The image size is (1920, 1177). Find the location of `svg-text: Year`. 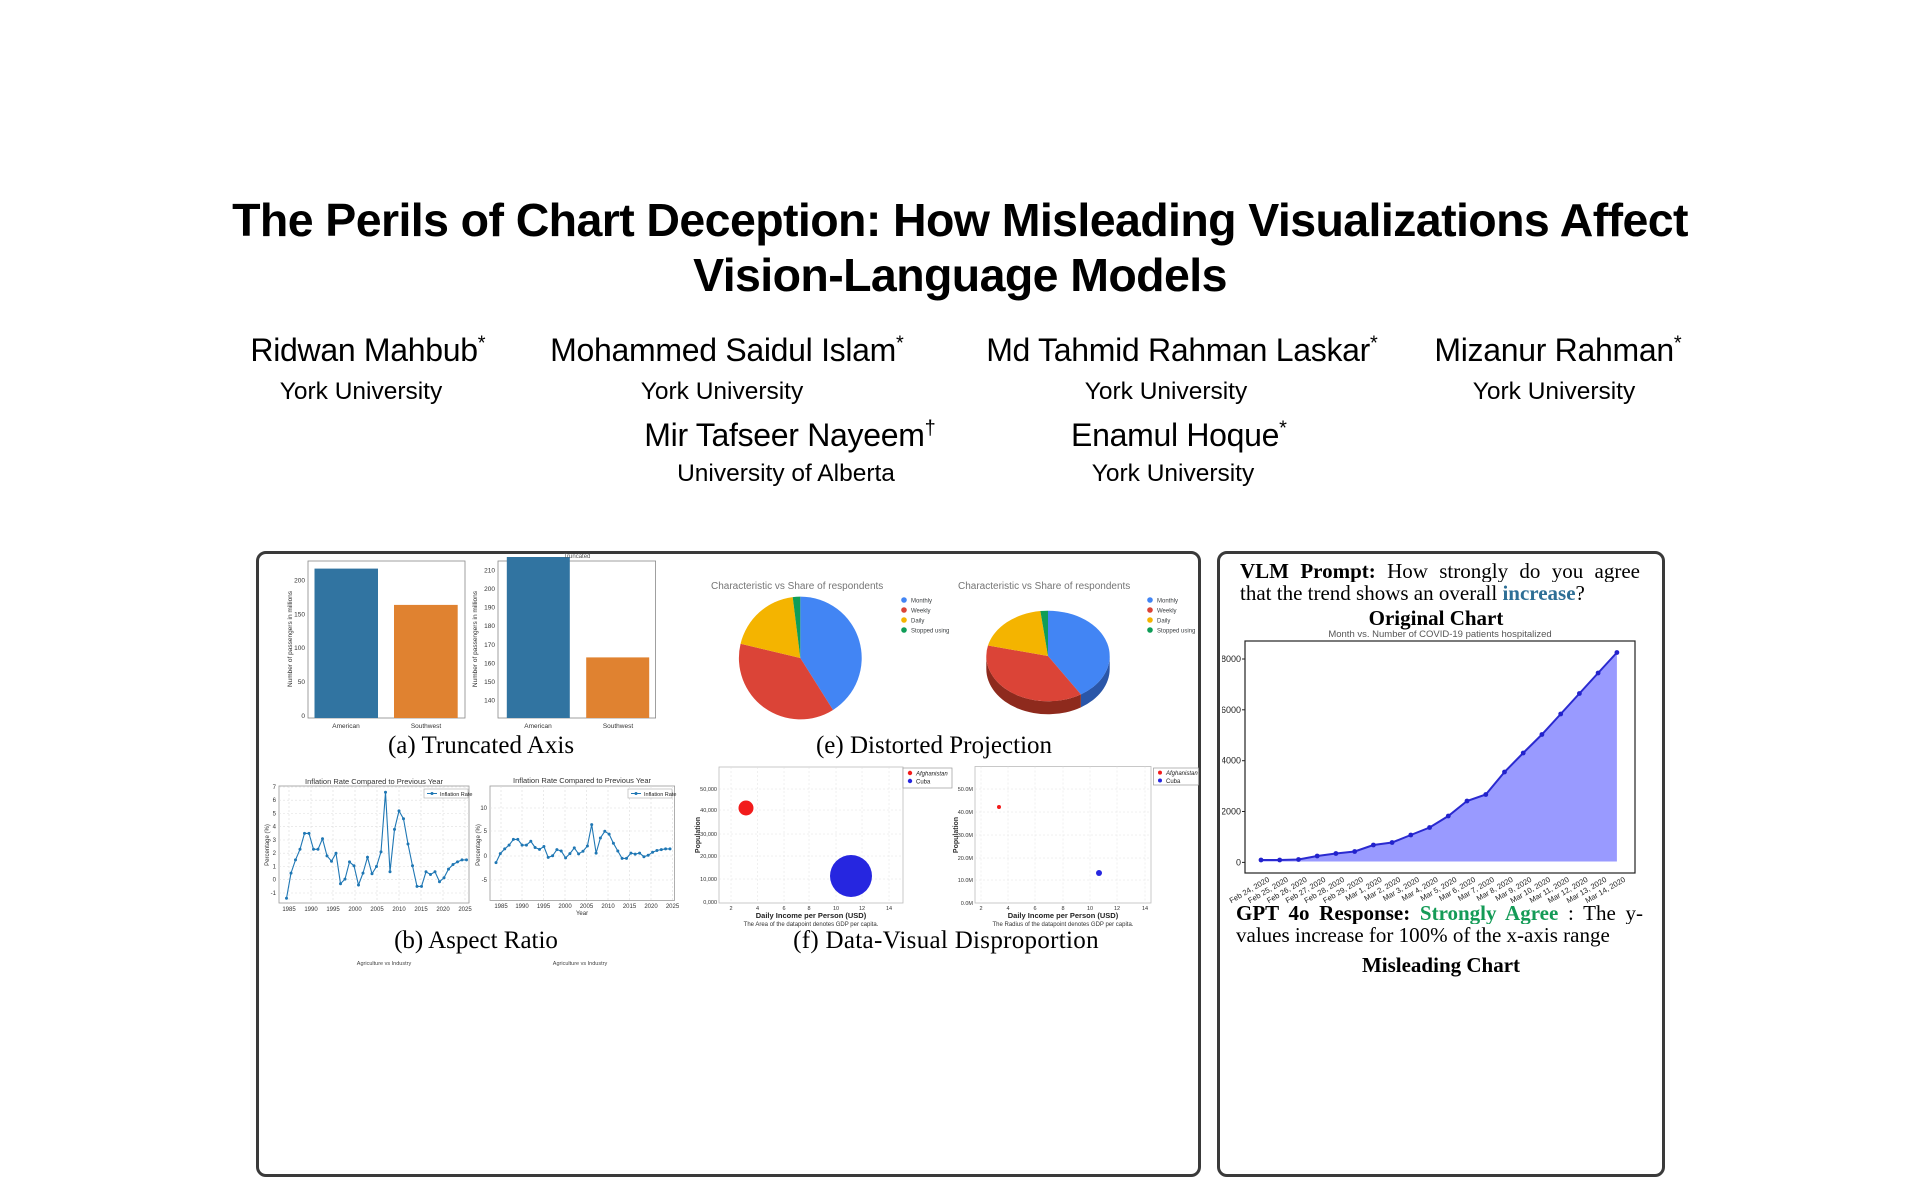

svg-text: Year is located at coordinates (582, 914).